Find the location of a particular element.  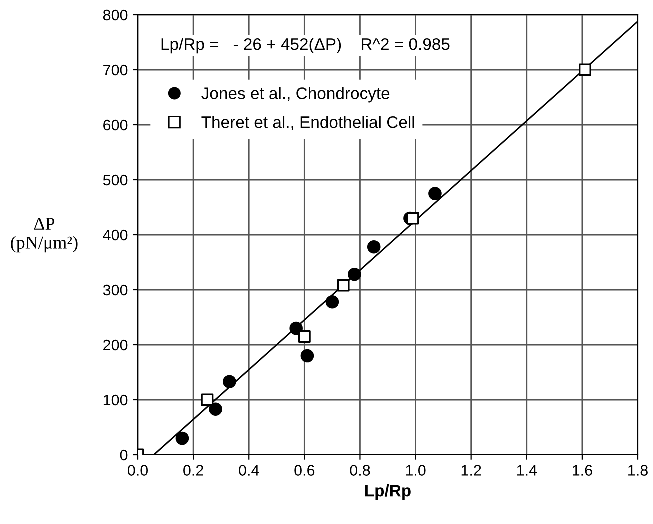

x-tick-label: 1.8 is located at coordinates (638, 470).